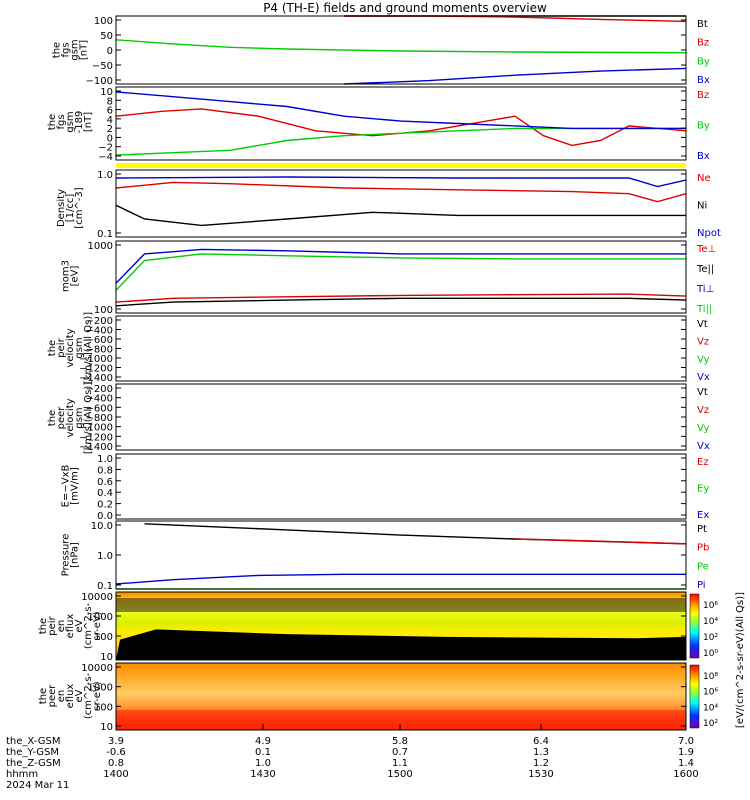 The image size is (750, 800). I want to click on p9-dark-region, so click(401, 644).